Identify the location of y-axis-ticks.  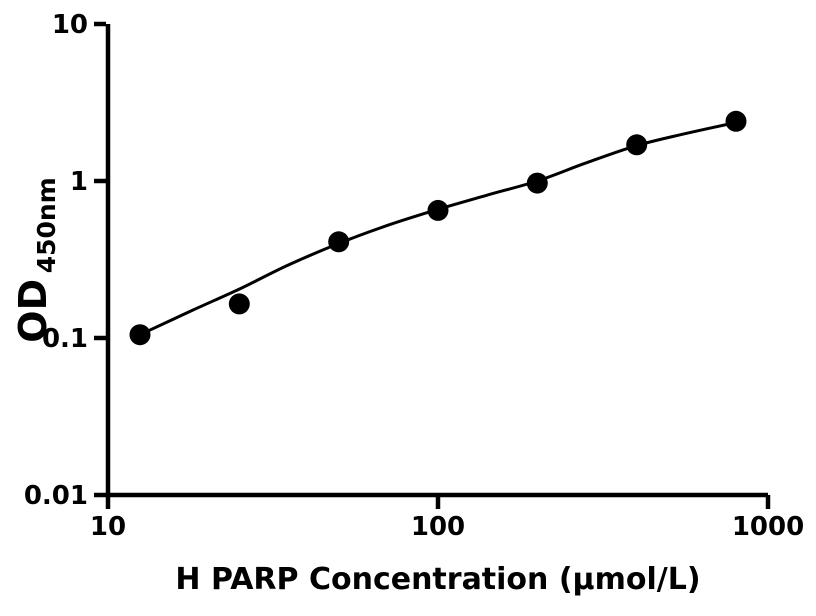
(100, 259).